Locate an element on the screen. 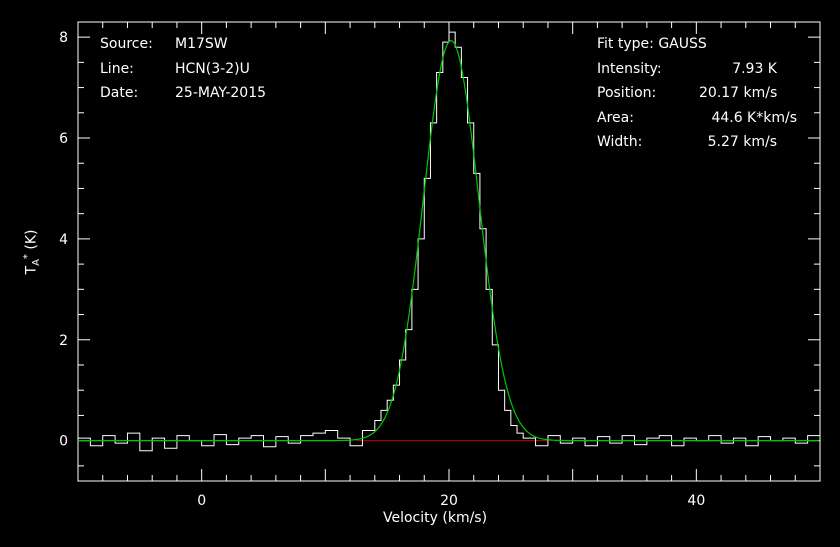 This screenshot has height=547, width=840. x-axis-title: Velocity (km/s) is located at coordinates (435, 518).